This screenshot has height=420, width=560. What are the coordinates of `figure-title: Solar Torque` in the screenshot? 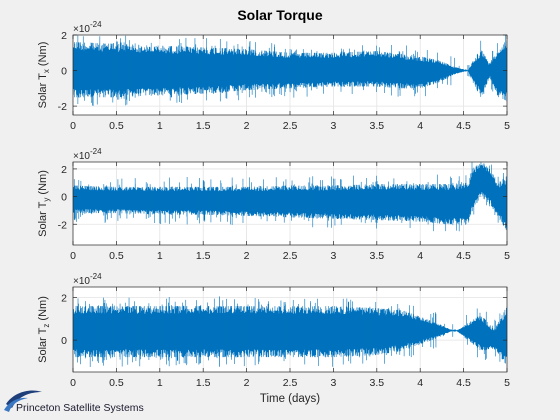 It's located at (280, 15).